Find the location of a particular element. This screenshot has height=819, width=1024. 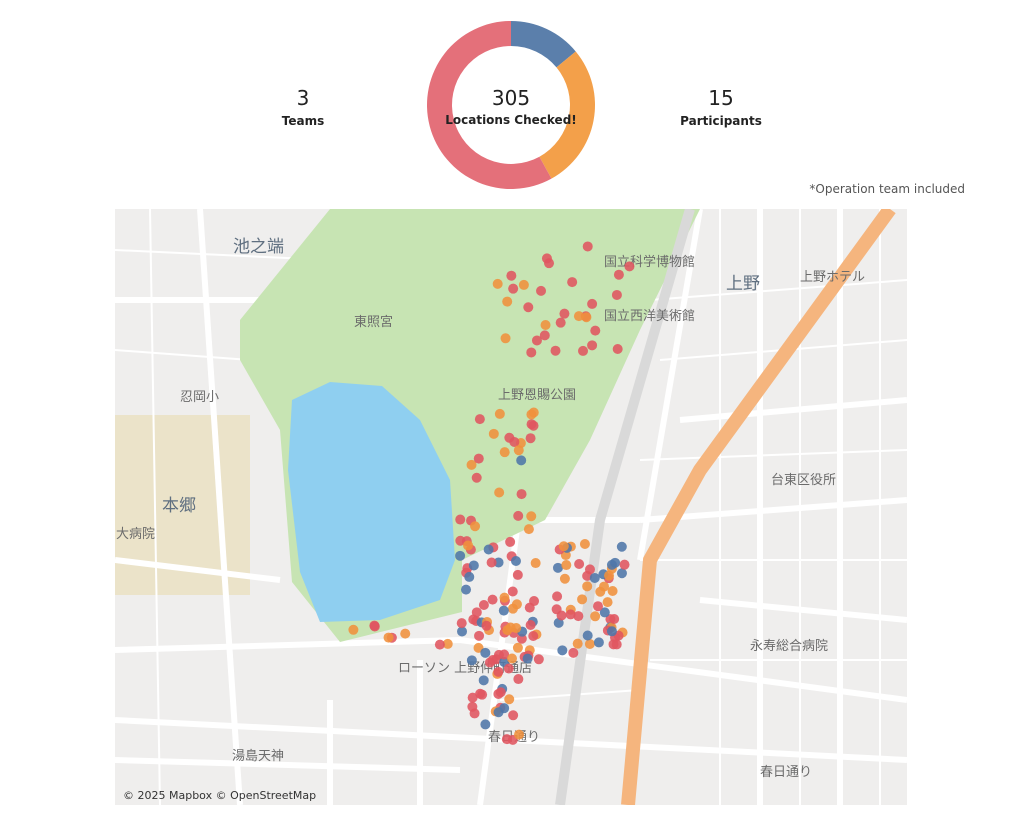

kpi-label: Participants is located at coordinates (721, 121).